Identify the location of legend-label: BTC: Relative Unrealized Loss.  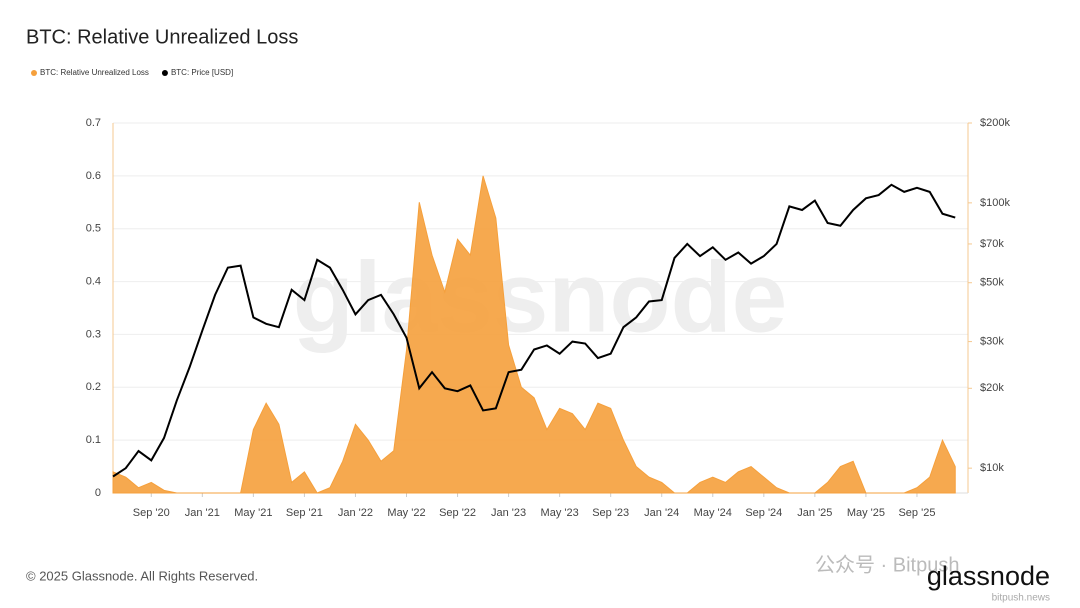
(94, 72).